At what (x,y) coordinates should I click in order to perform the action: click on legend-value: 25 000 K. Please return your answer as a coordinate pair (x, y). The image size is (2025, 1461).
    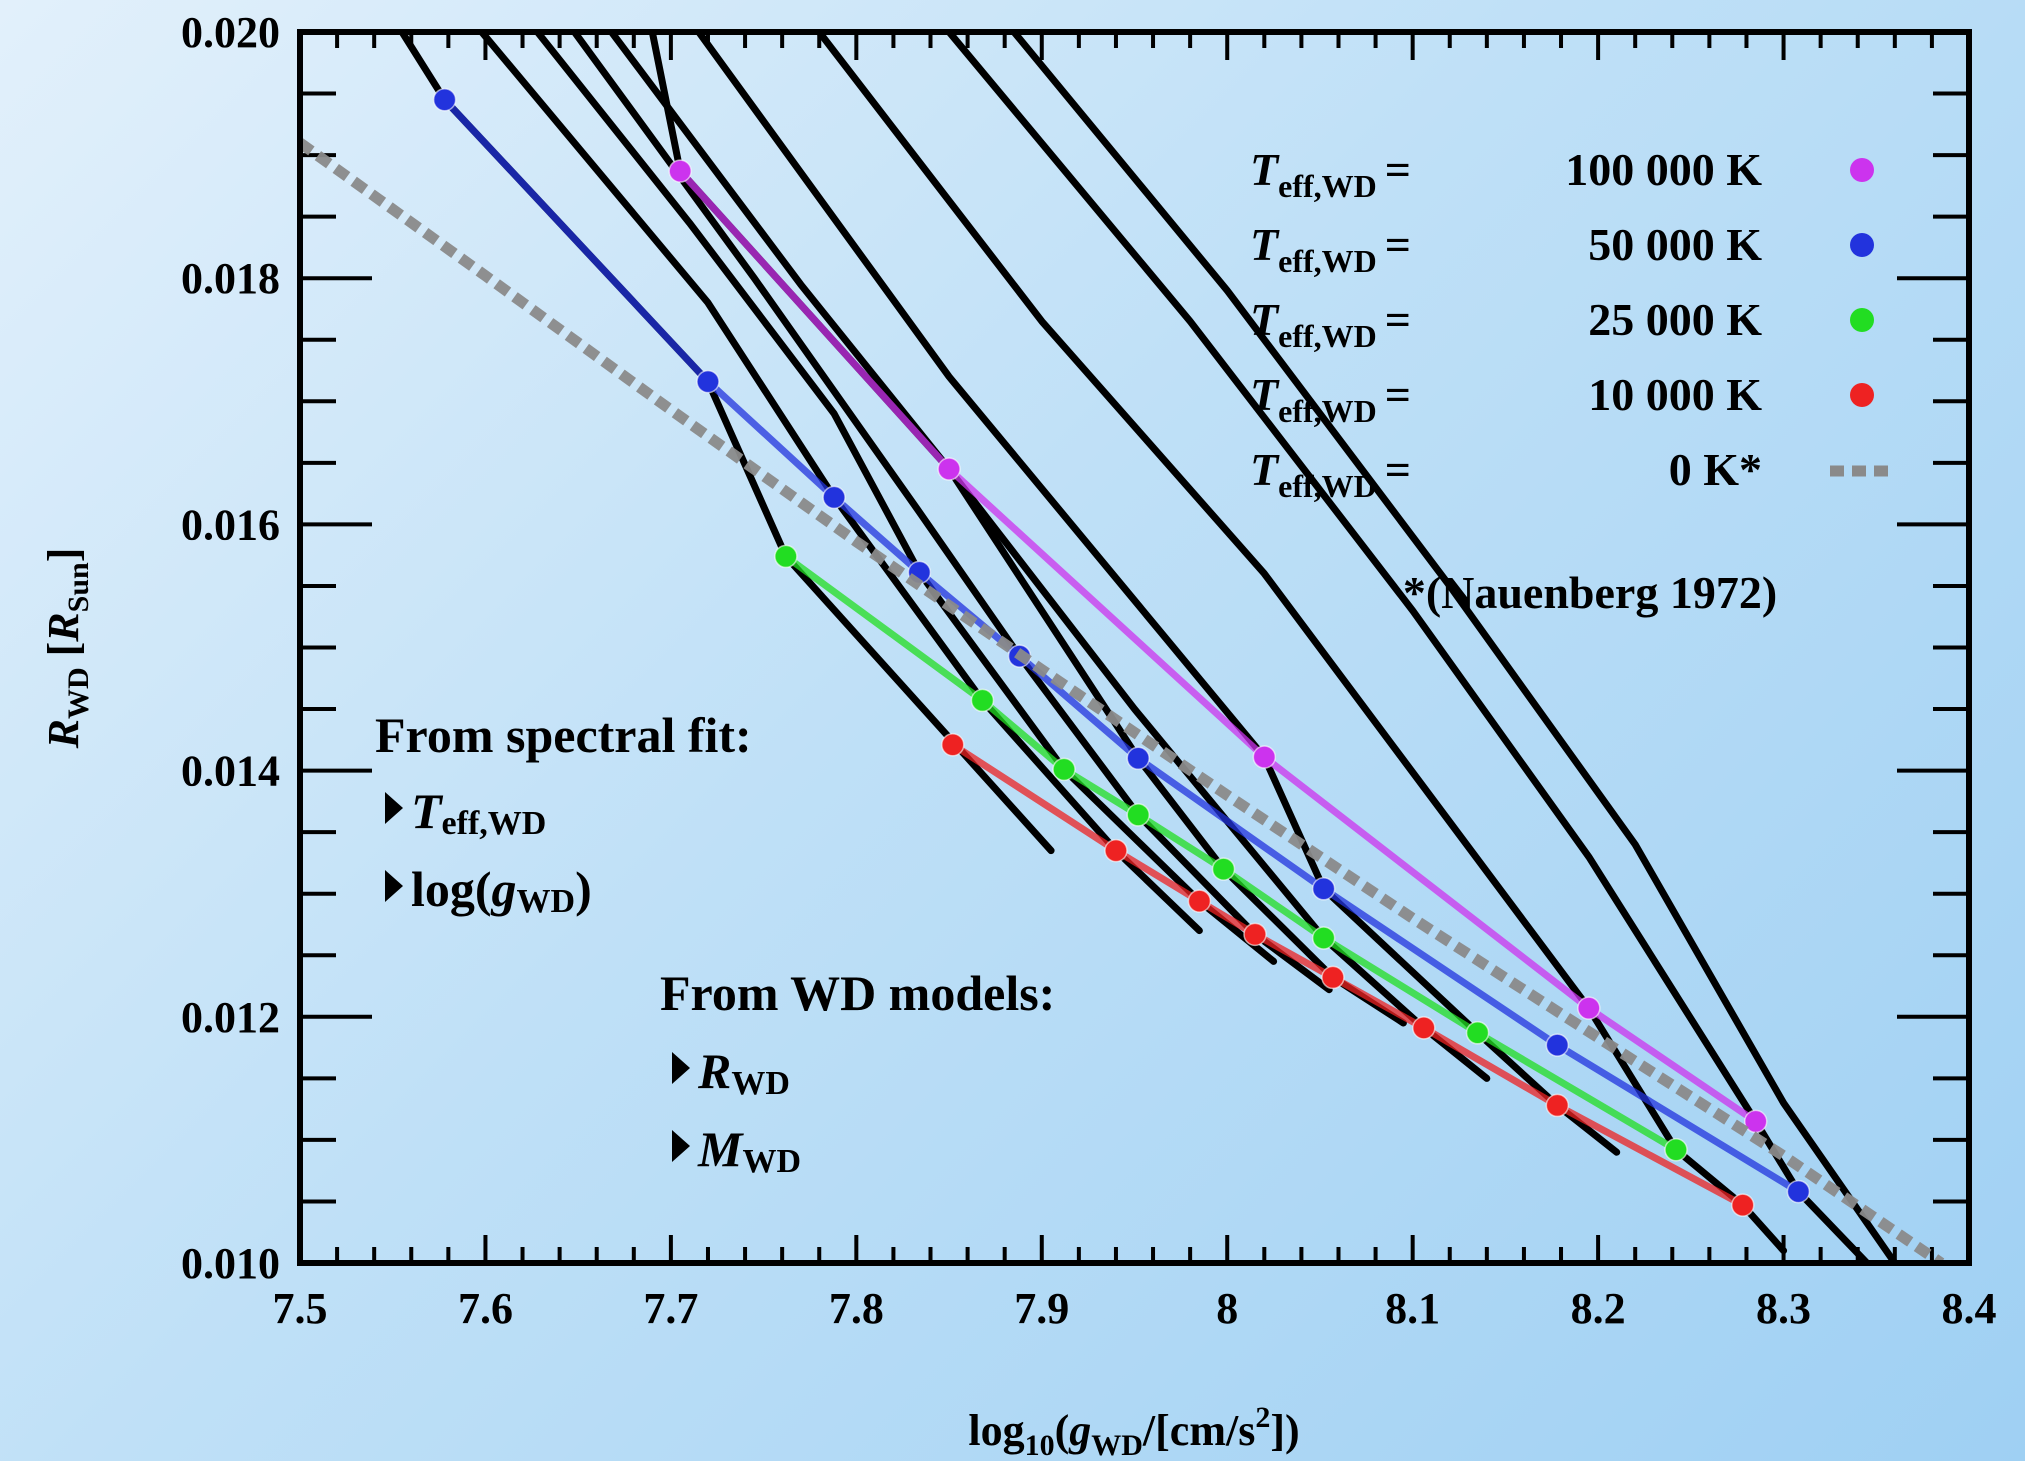
    Looking at the image, I should click on (1675, 319).